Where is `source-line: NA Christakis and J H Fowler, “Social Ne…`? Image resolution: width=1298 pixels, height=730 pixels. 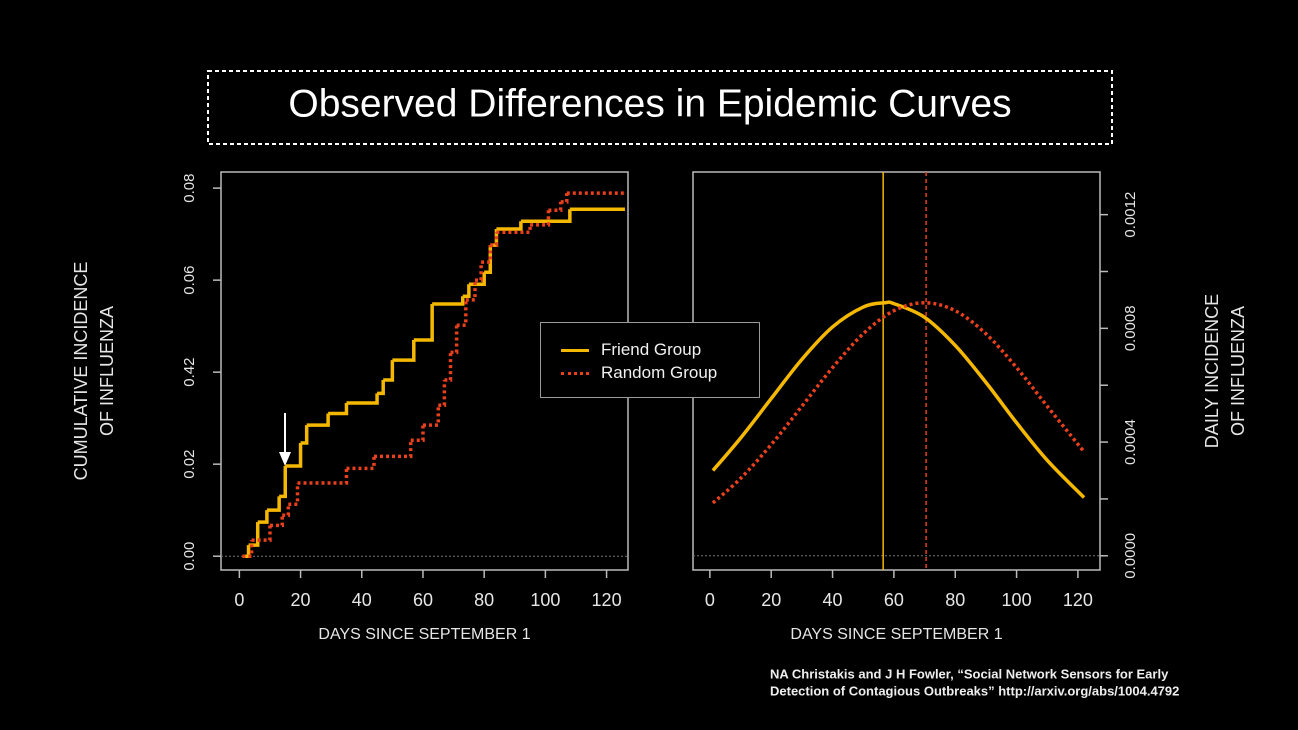 source-line: NA Christakis and J H Fowler, “Social Ne… is located at coordinates (969, 673).